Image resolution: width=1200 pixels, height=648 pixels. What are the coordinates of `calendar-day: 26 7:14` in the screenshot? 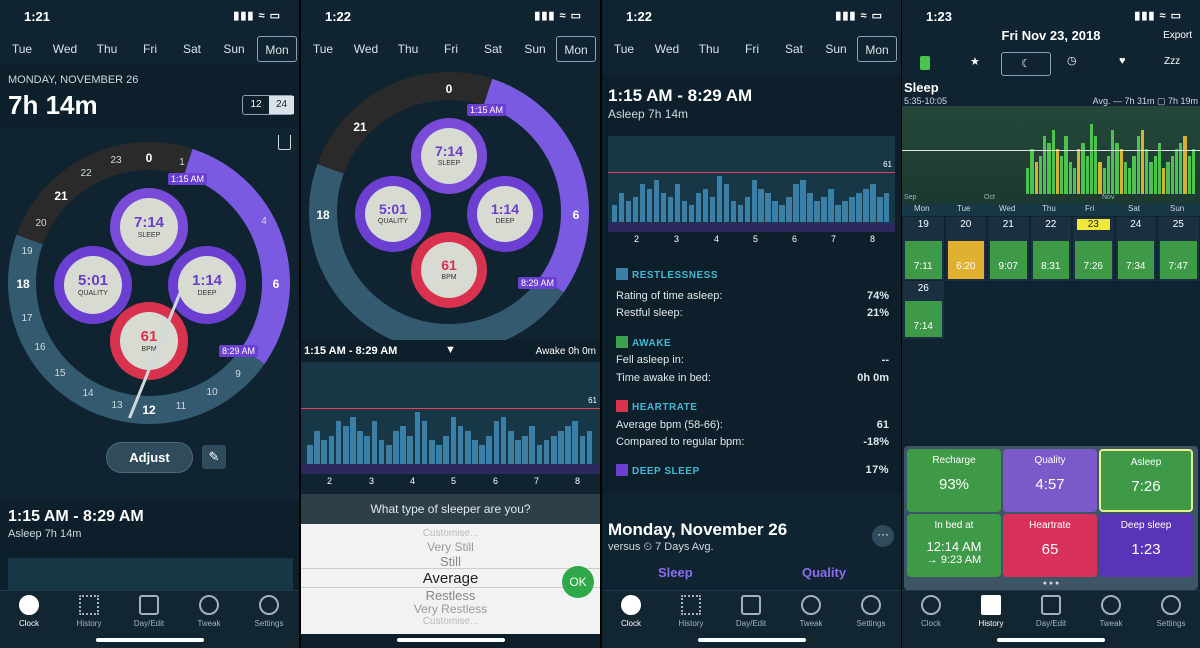 It's located at (923, 310).